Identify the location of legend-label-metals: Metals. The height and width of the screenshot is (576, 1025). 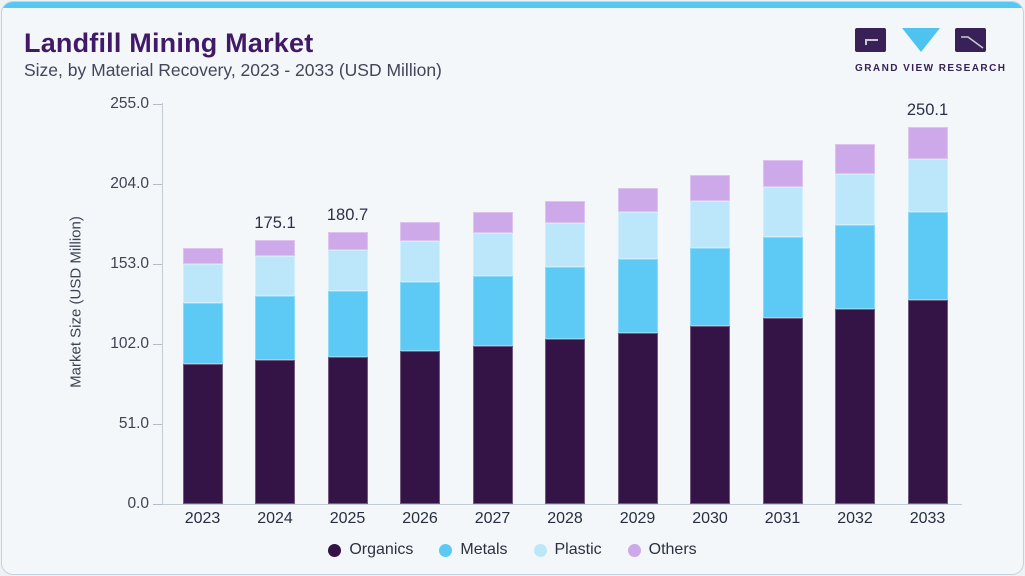
(484, 549).